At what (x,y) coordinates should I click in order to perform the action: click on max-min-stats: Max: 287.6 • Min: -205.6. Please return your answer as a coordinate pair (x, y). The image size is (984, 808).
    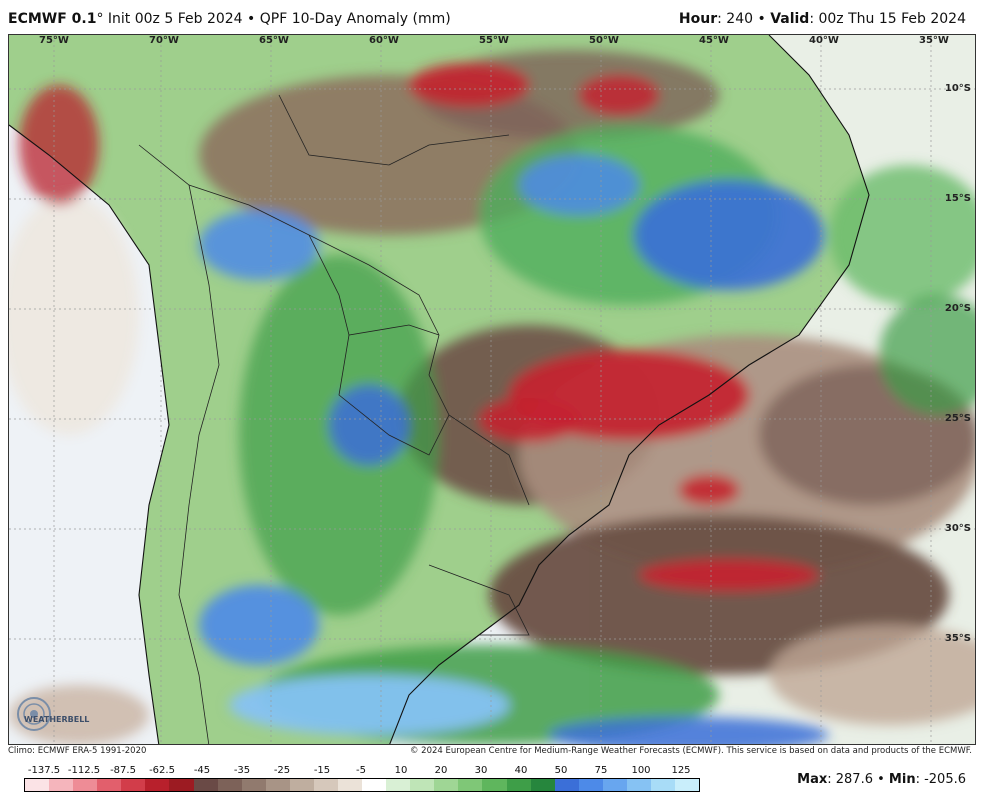
    Looking at the image, I should click on (881, 779).